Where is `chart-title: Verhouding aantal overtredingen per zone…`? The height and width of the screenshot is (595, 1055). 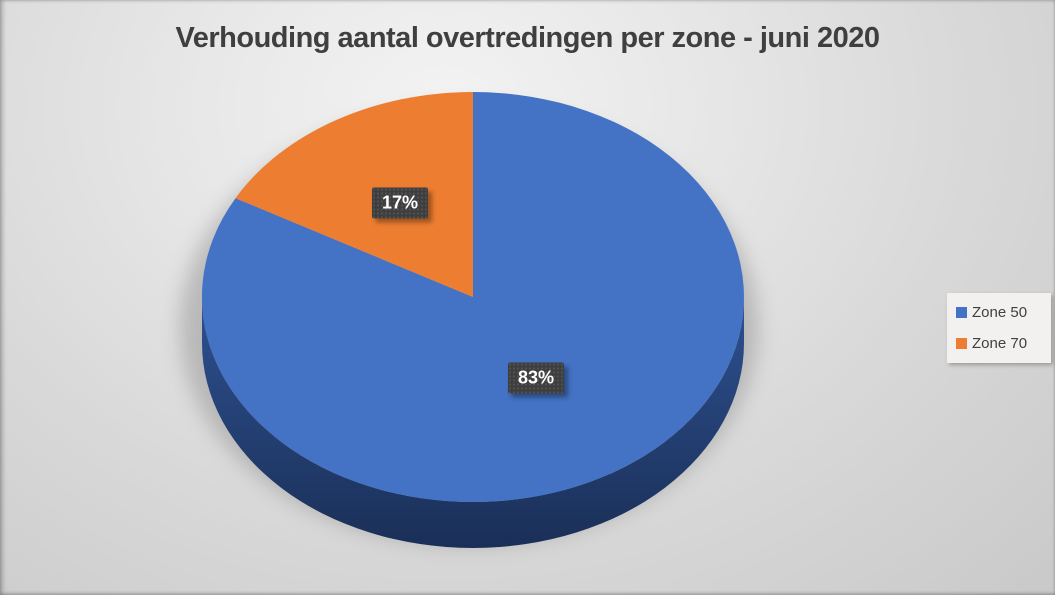 chart-title: Verhouding aantal overtredingen per zone… is located at coordinates (527, 38).